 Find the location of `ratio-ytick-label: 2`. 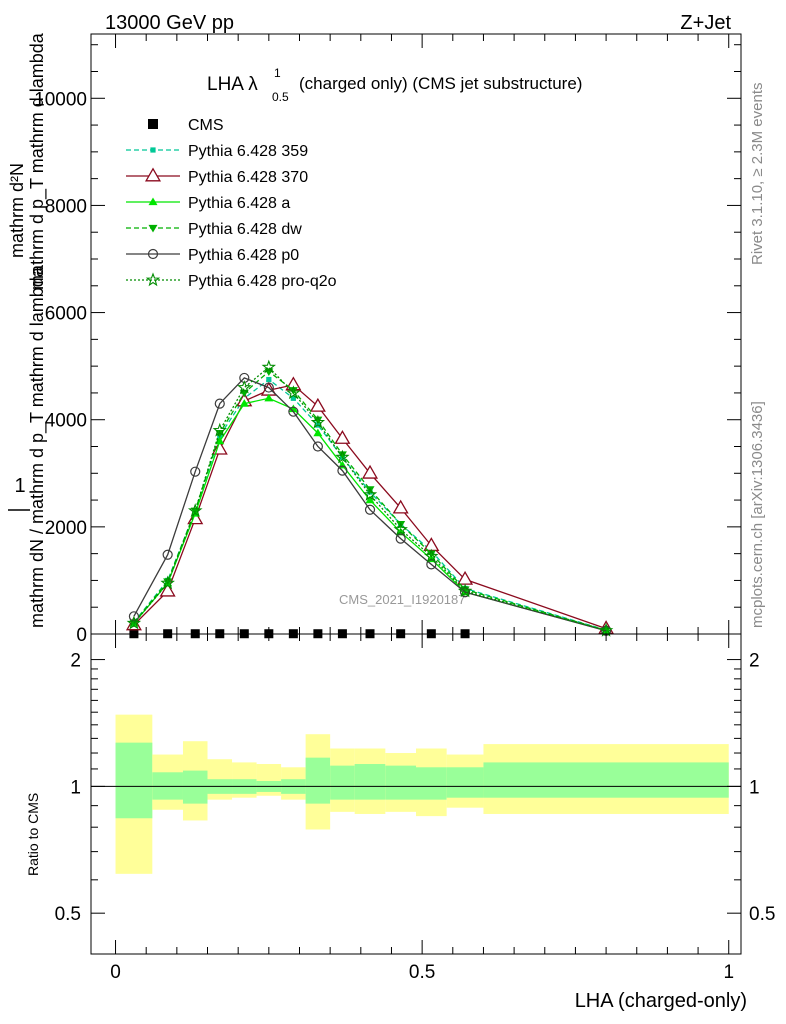

ratio-ytick-label: 2 is located at coordinates (75, 661).